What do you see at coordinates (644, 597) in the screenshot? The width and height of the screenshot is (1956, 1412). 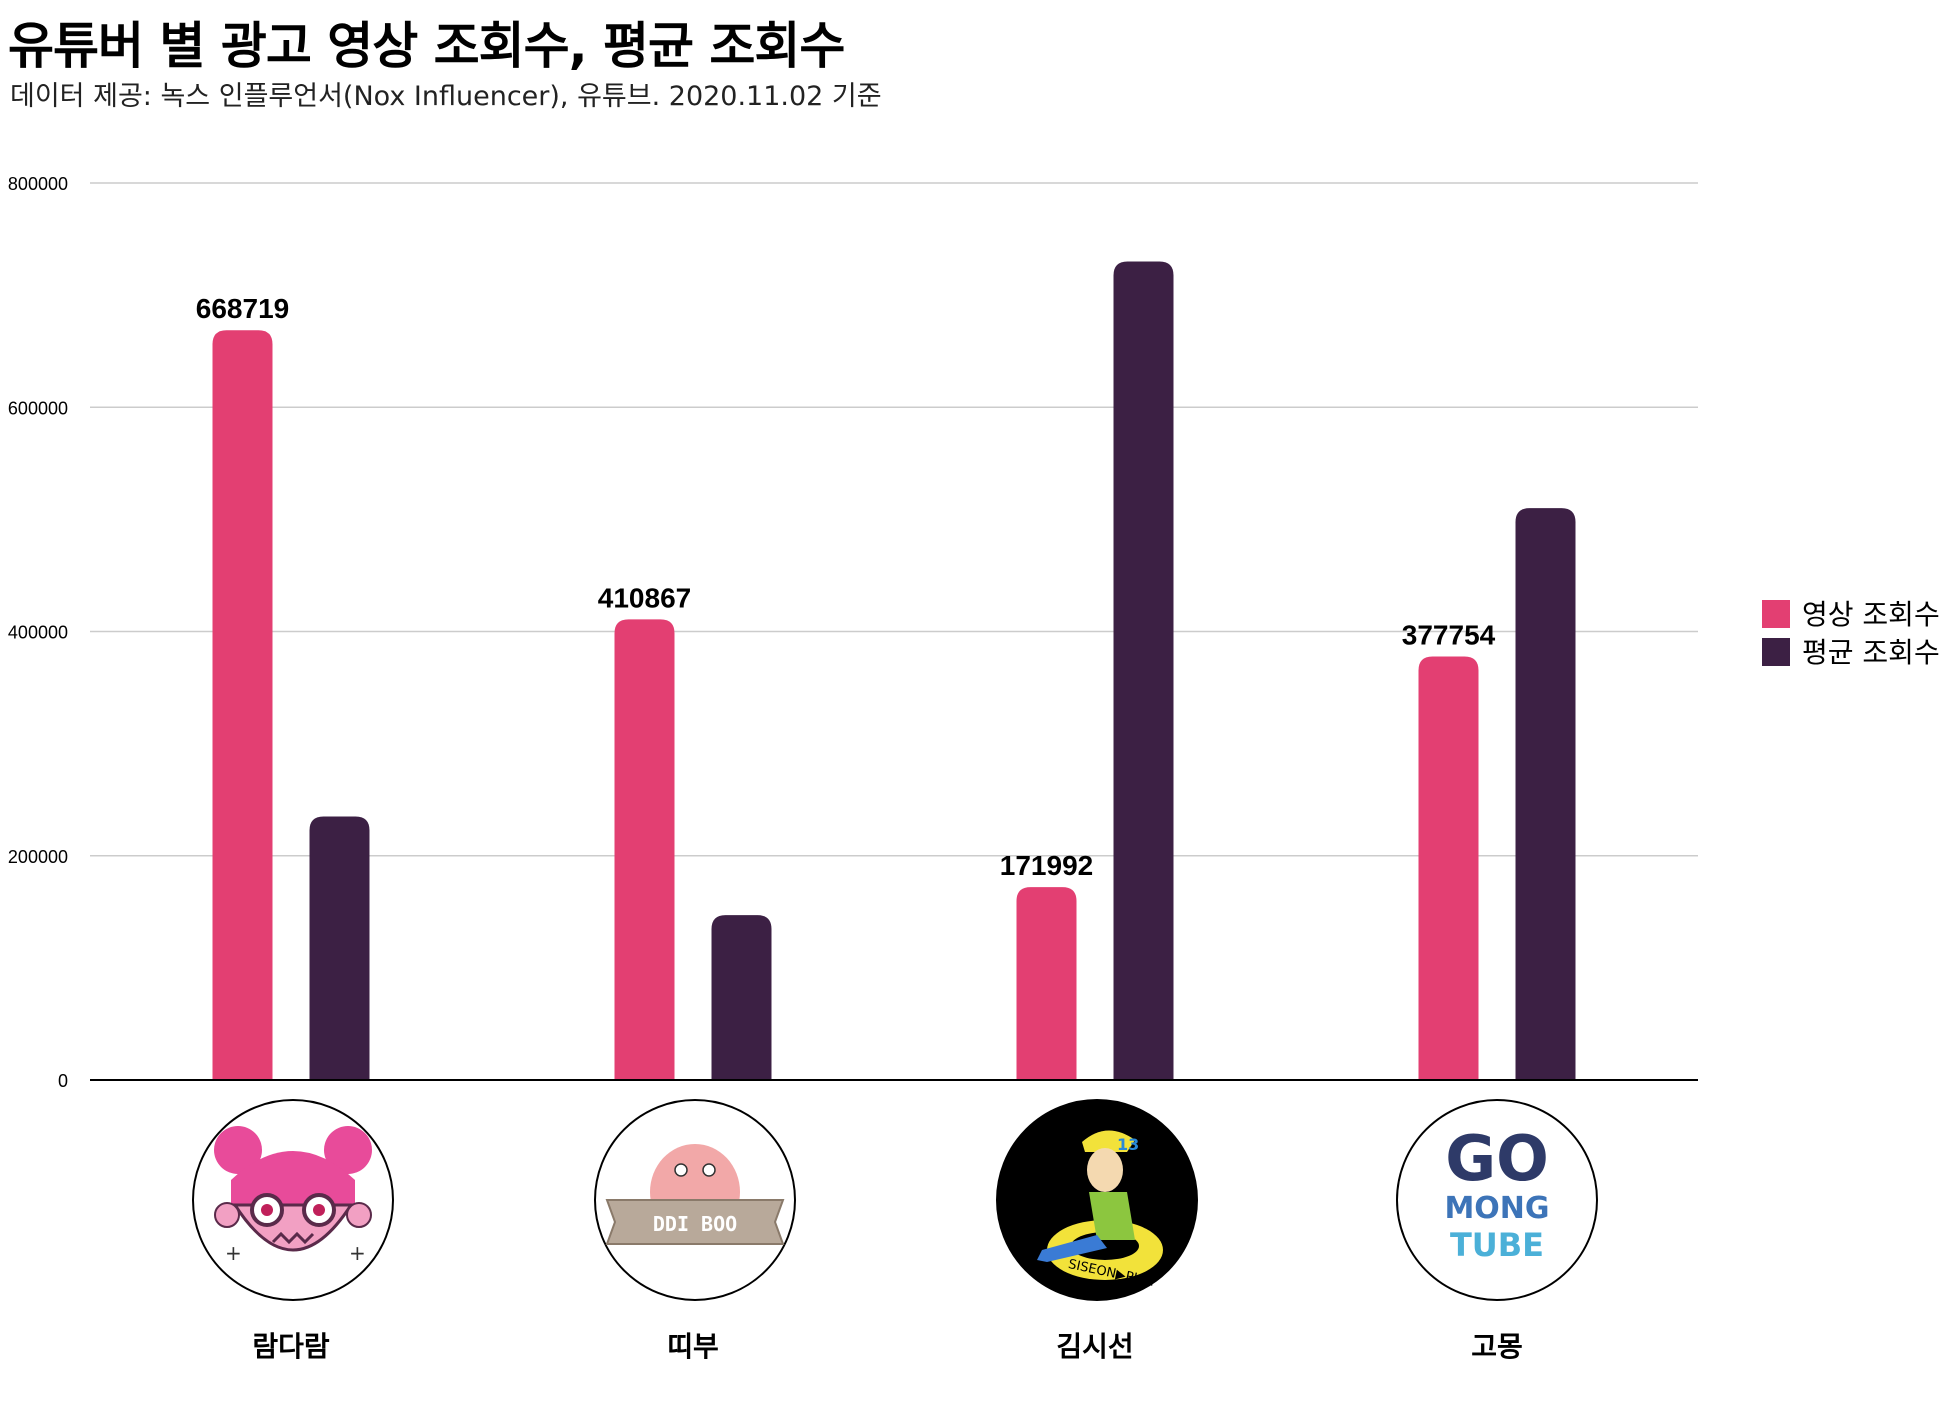 I see `data-label: 410867` at bounding box center [644, 597].